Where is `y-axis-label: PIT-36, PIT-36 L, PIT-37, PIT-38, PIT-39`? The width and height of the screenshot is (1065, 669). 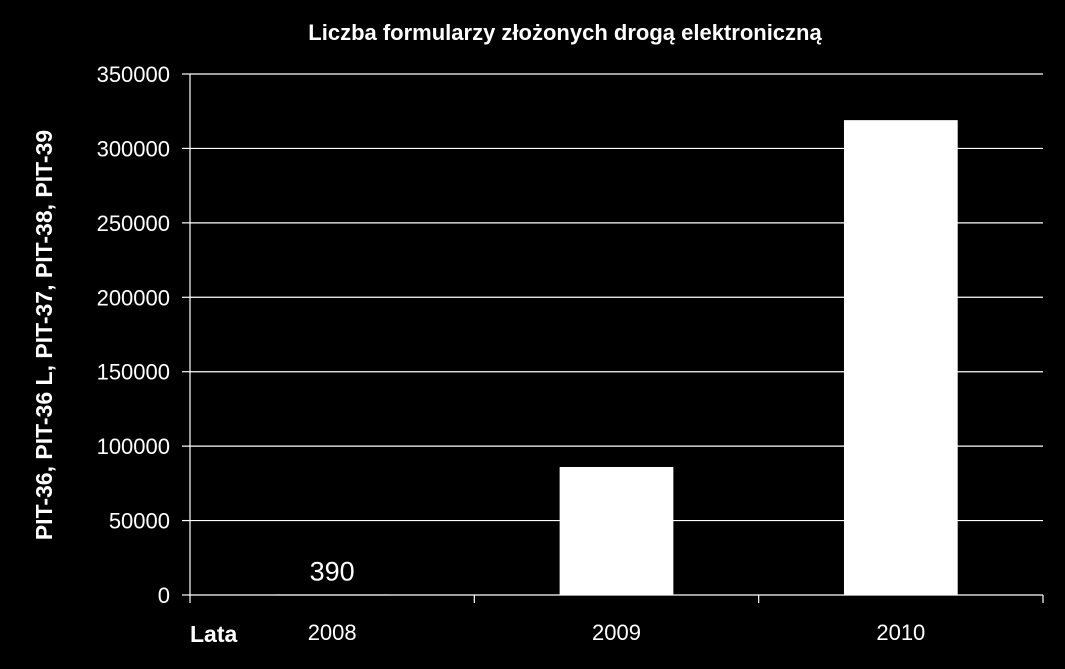
y-axis-label: PIT-36, PIT-36 L, PIT-37, PIT-38, PIT-39 is located at coordinates (44, 335).